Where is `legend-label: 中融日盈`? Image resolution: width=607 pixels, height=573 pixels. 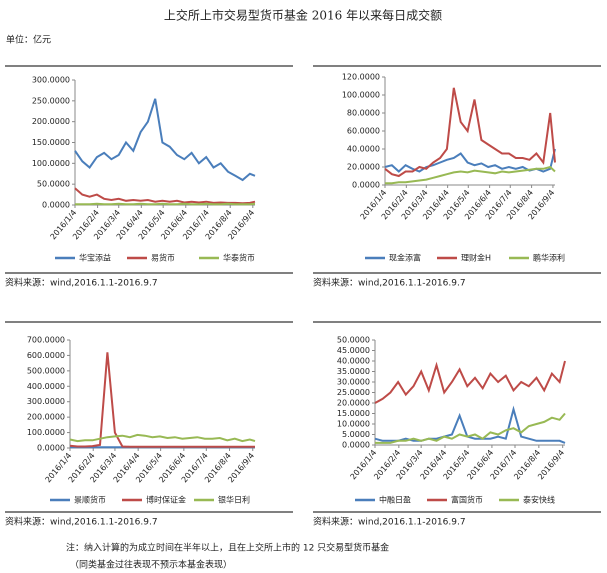
legend-label: 中融日盈 is located at coordinates (395, 500).